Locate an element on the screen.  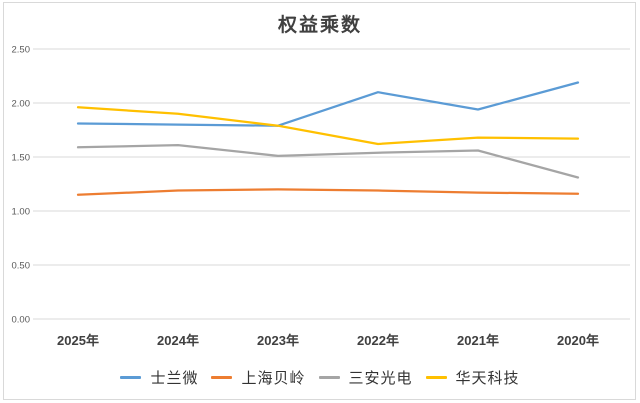
x-axis-tick-label: 2024年 is located at coordinates (178, 340).